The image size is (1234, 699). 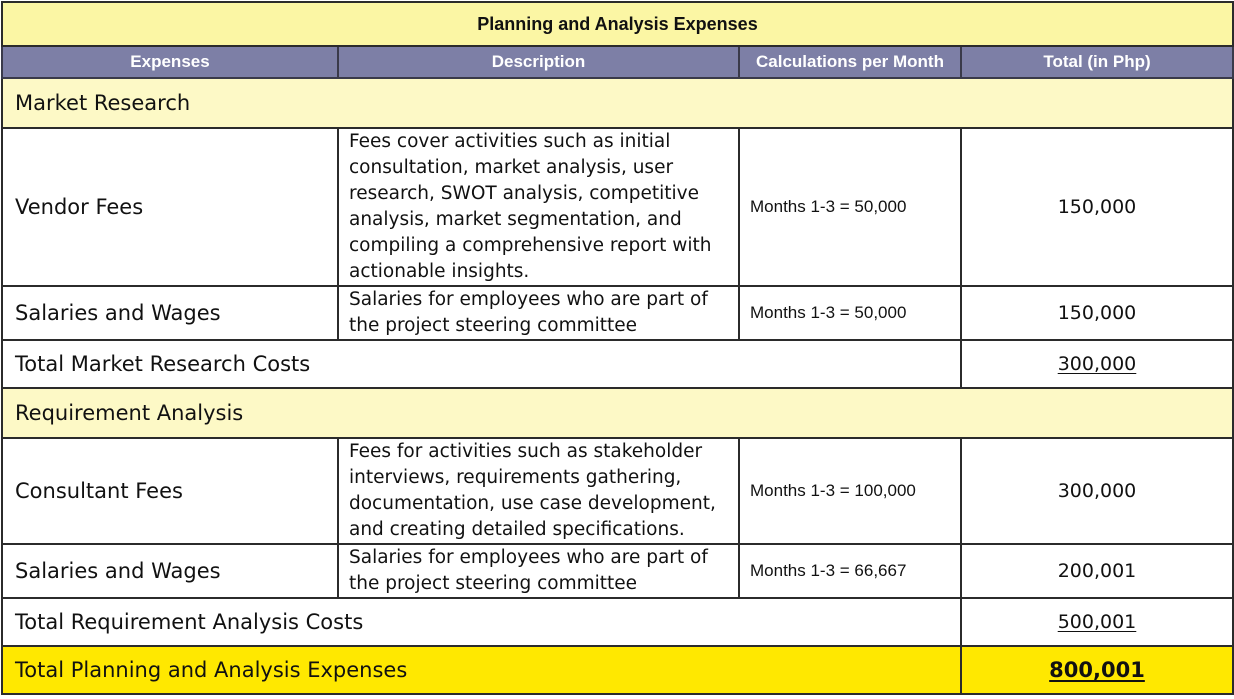 What do you see at coordinates (850, 62) in the screenshot?
I see `column-header-calculations: Calculations per Month` at bounding box center [850, 62].